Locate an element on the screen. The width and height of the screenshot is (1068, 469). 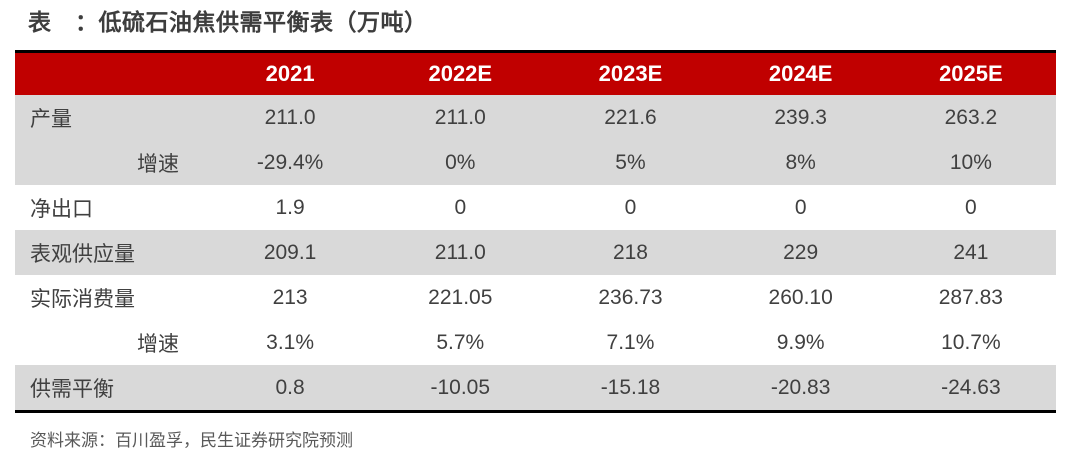
header-corner-cell is located at coordinates (110, 73).